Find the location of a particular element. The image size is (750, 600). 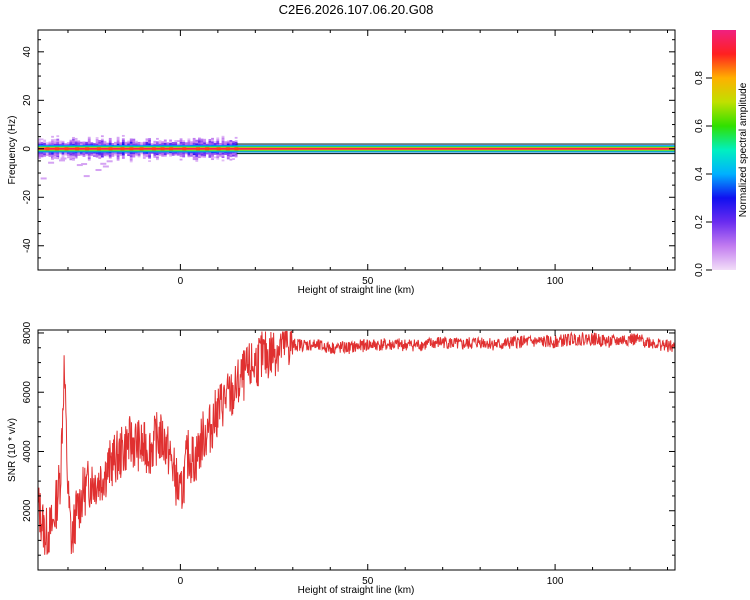

spectrogram-xtick-label: 0 is located at coordinates (181, 281).